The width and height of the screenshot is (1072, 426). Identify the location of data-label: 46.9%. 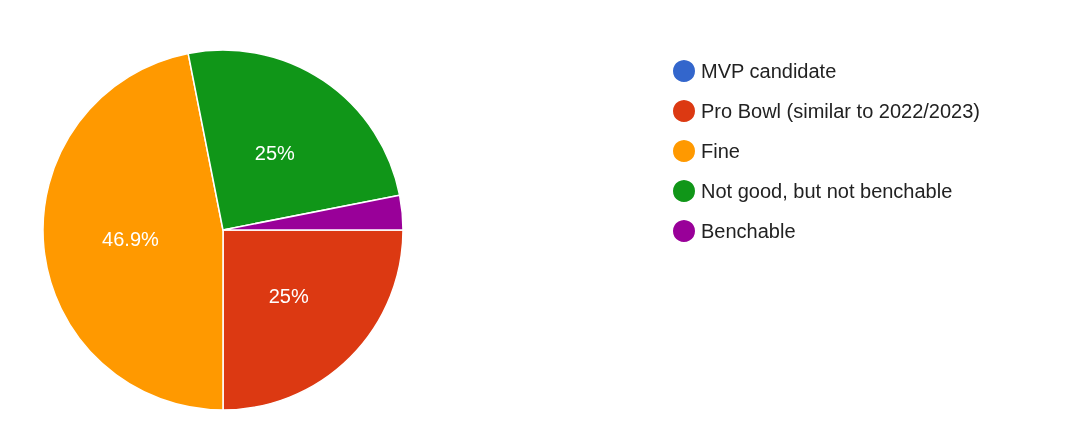
(131, 239).